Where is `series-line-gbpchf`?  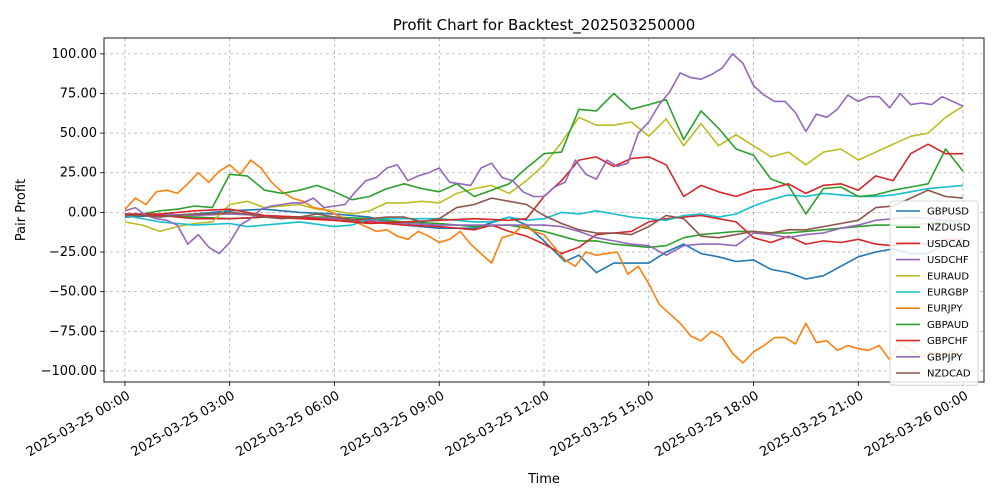
series-line-gbpchf is located at coordinates (544, 184).